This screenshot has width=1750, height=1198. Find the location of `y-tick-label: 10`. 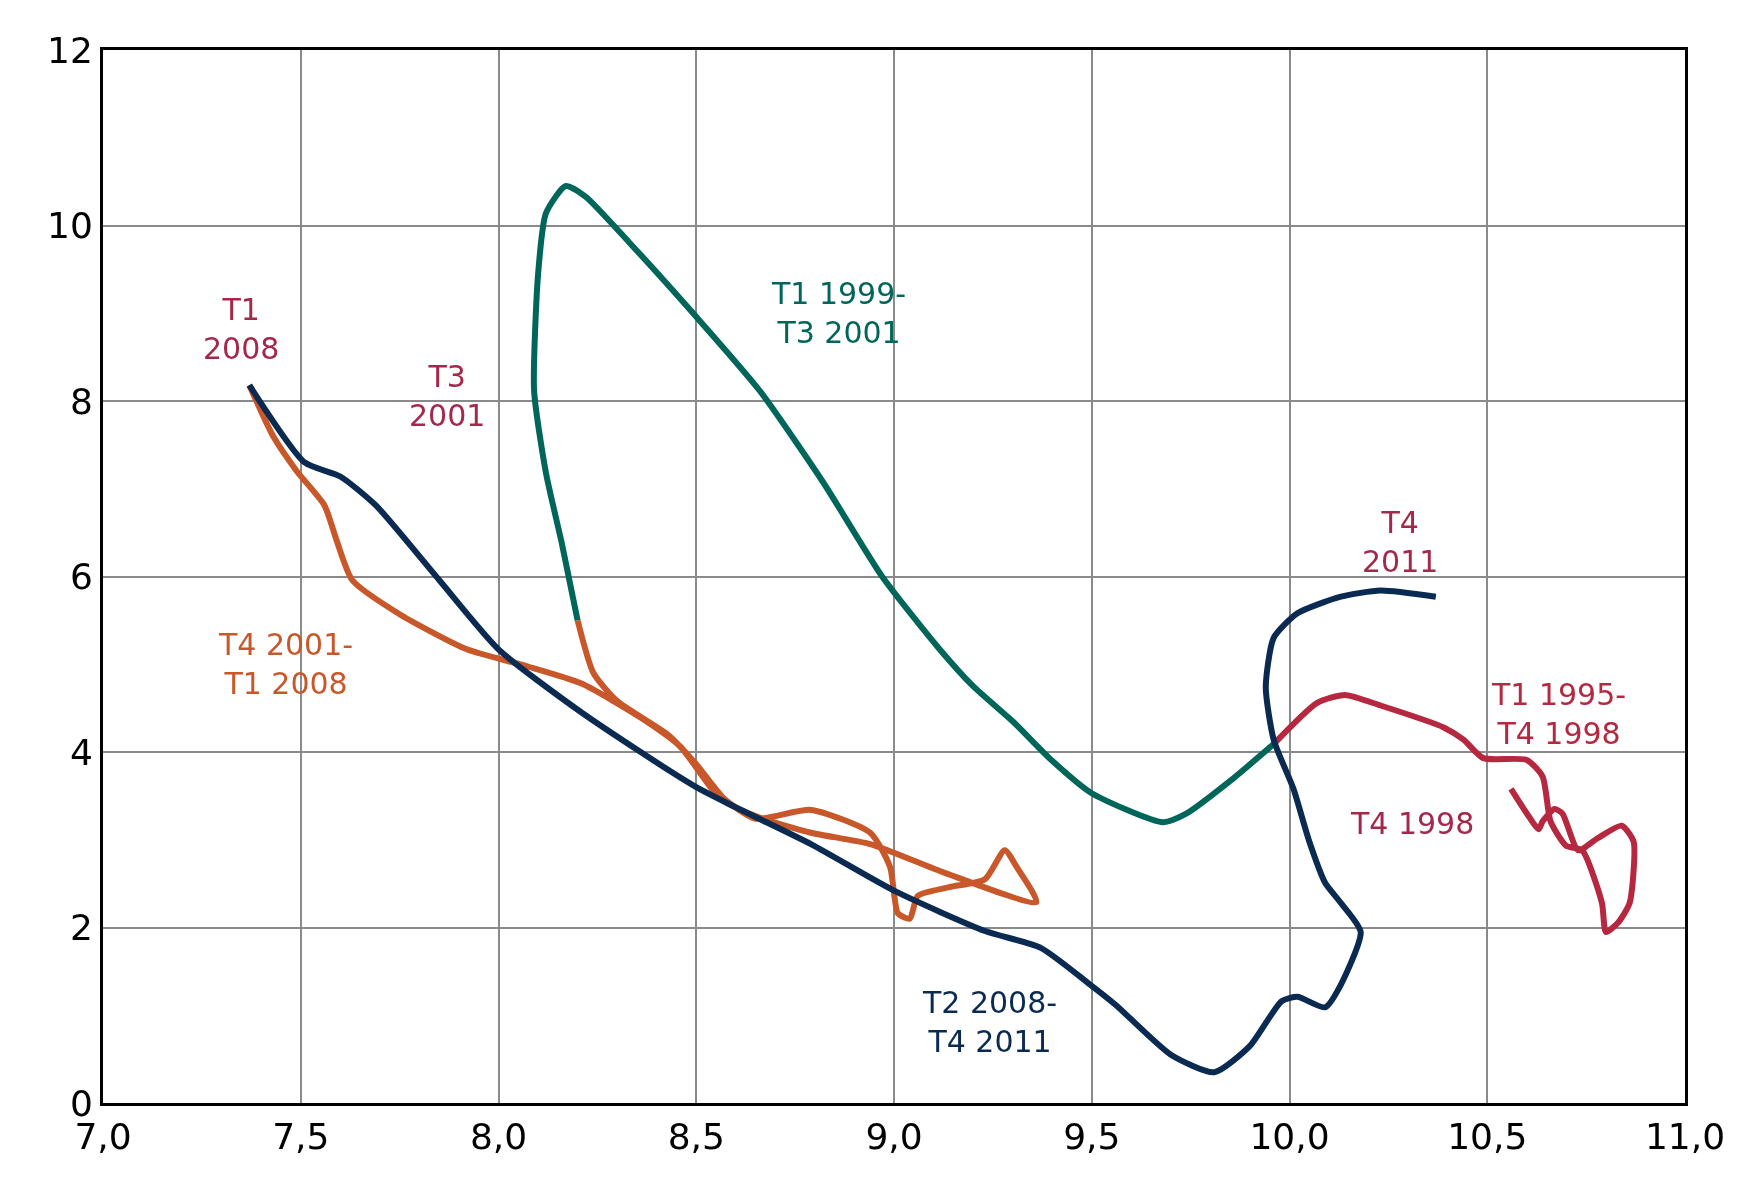

y-tick-label: 10 is located at coordinates (69, 226).